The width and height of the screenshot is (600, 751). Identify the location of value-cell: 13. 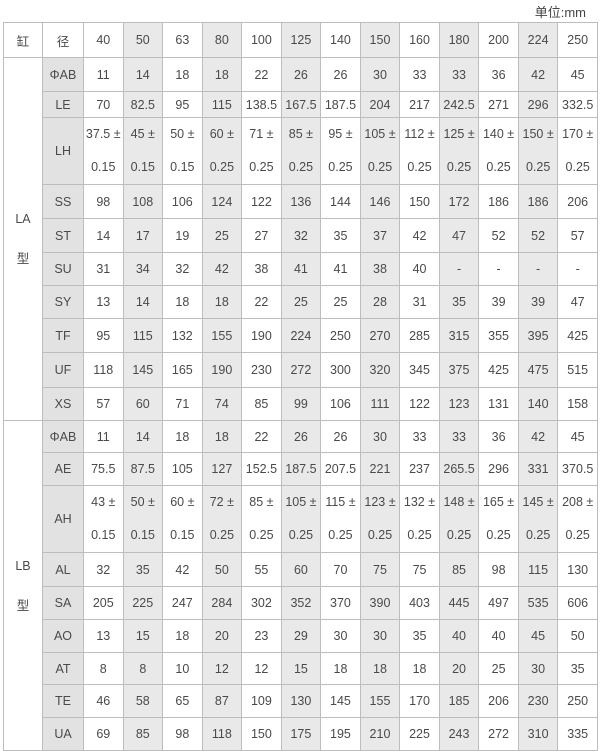
(103, 302).